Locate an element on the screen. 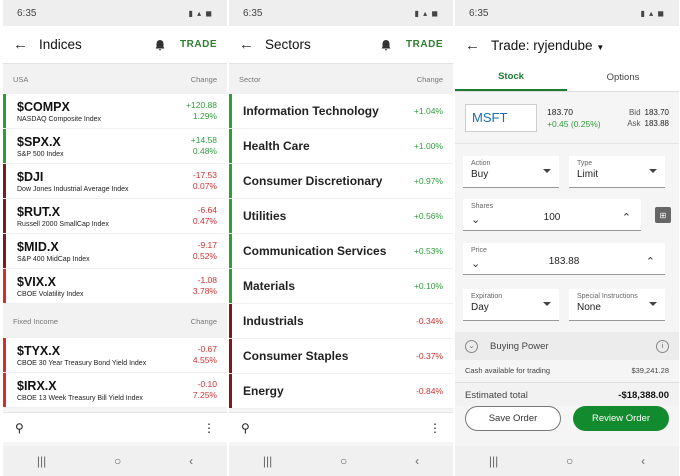  price-stepper: Price 183.88 ⌄ ⌃ is located at coordinates (564, 259).